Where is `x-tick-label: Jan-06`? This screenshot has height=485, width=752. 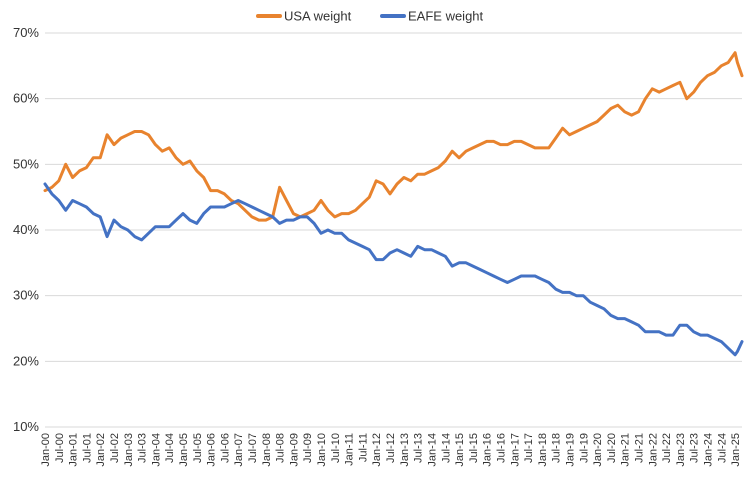 x-tick-label: Jan-06 is located at coordinates (212, 450).